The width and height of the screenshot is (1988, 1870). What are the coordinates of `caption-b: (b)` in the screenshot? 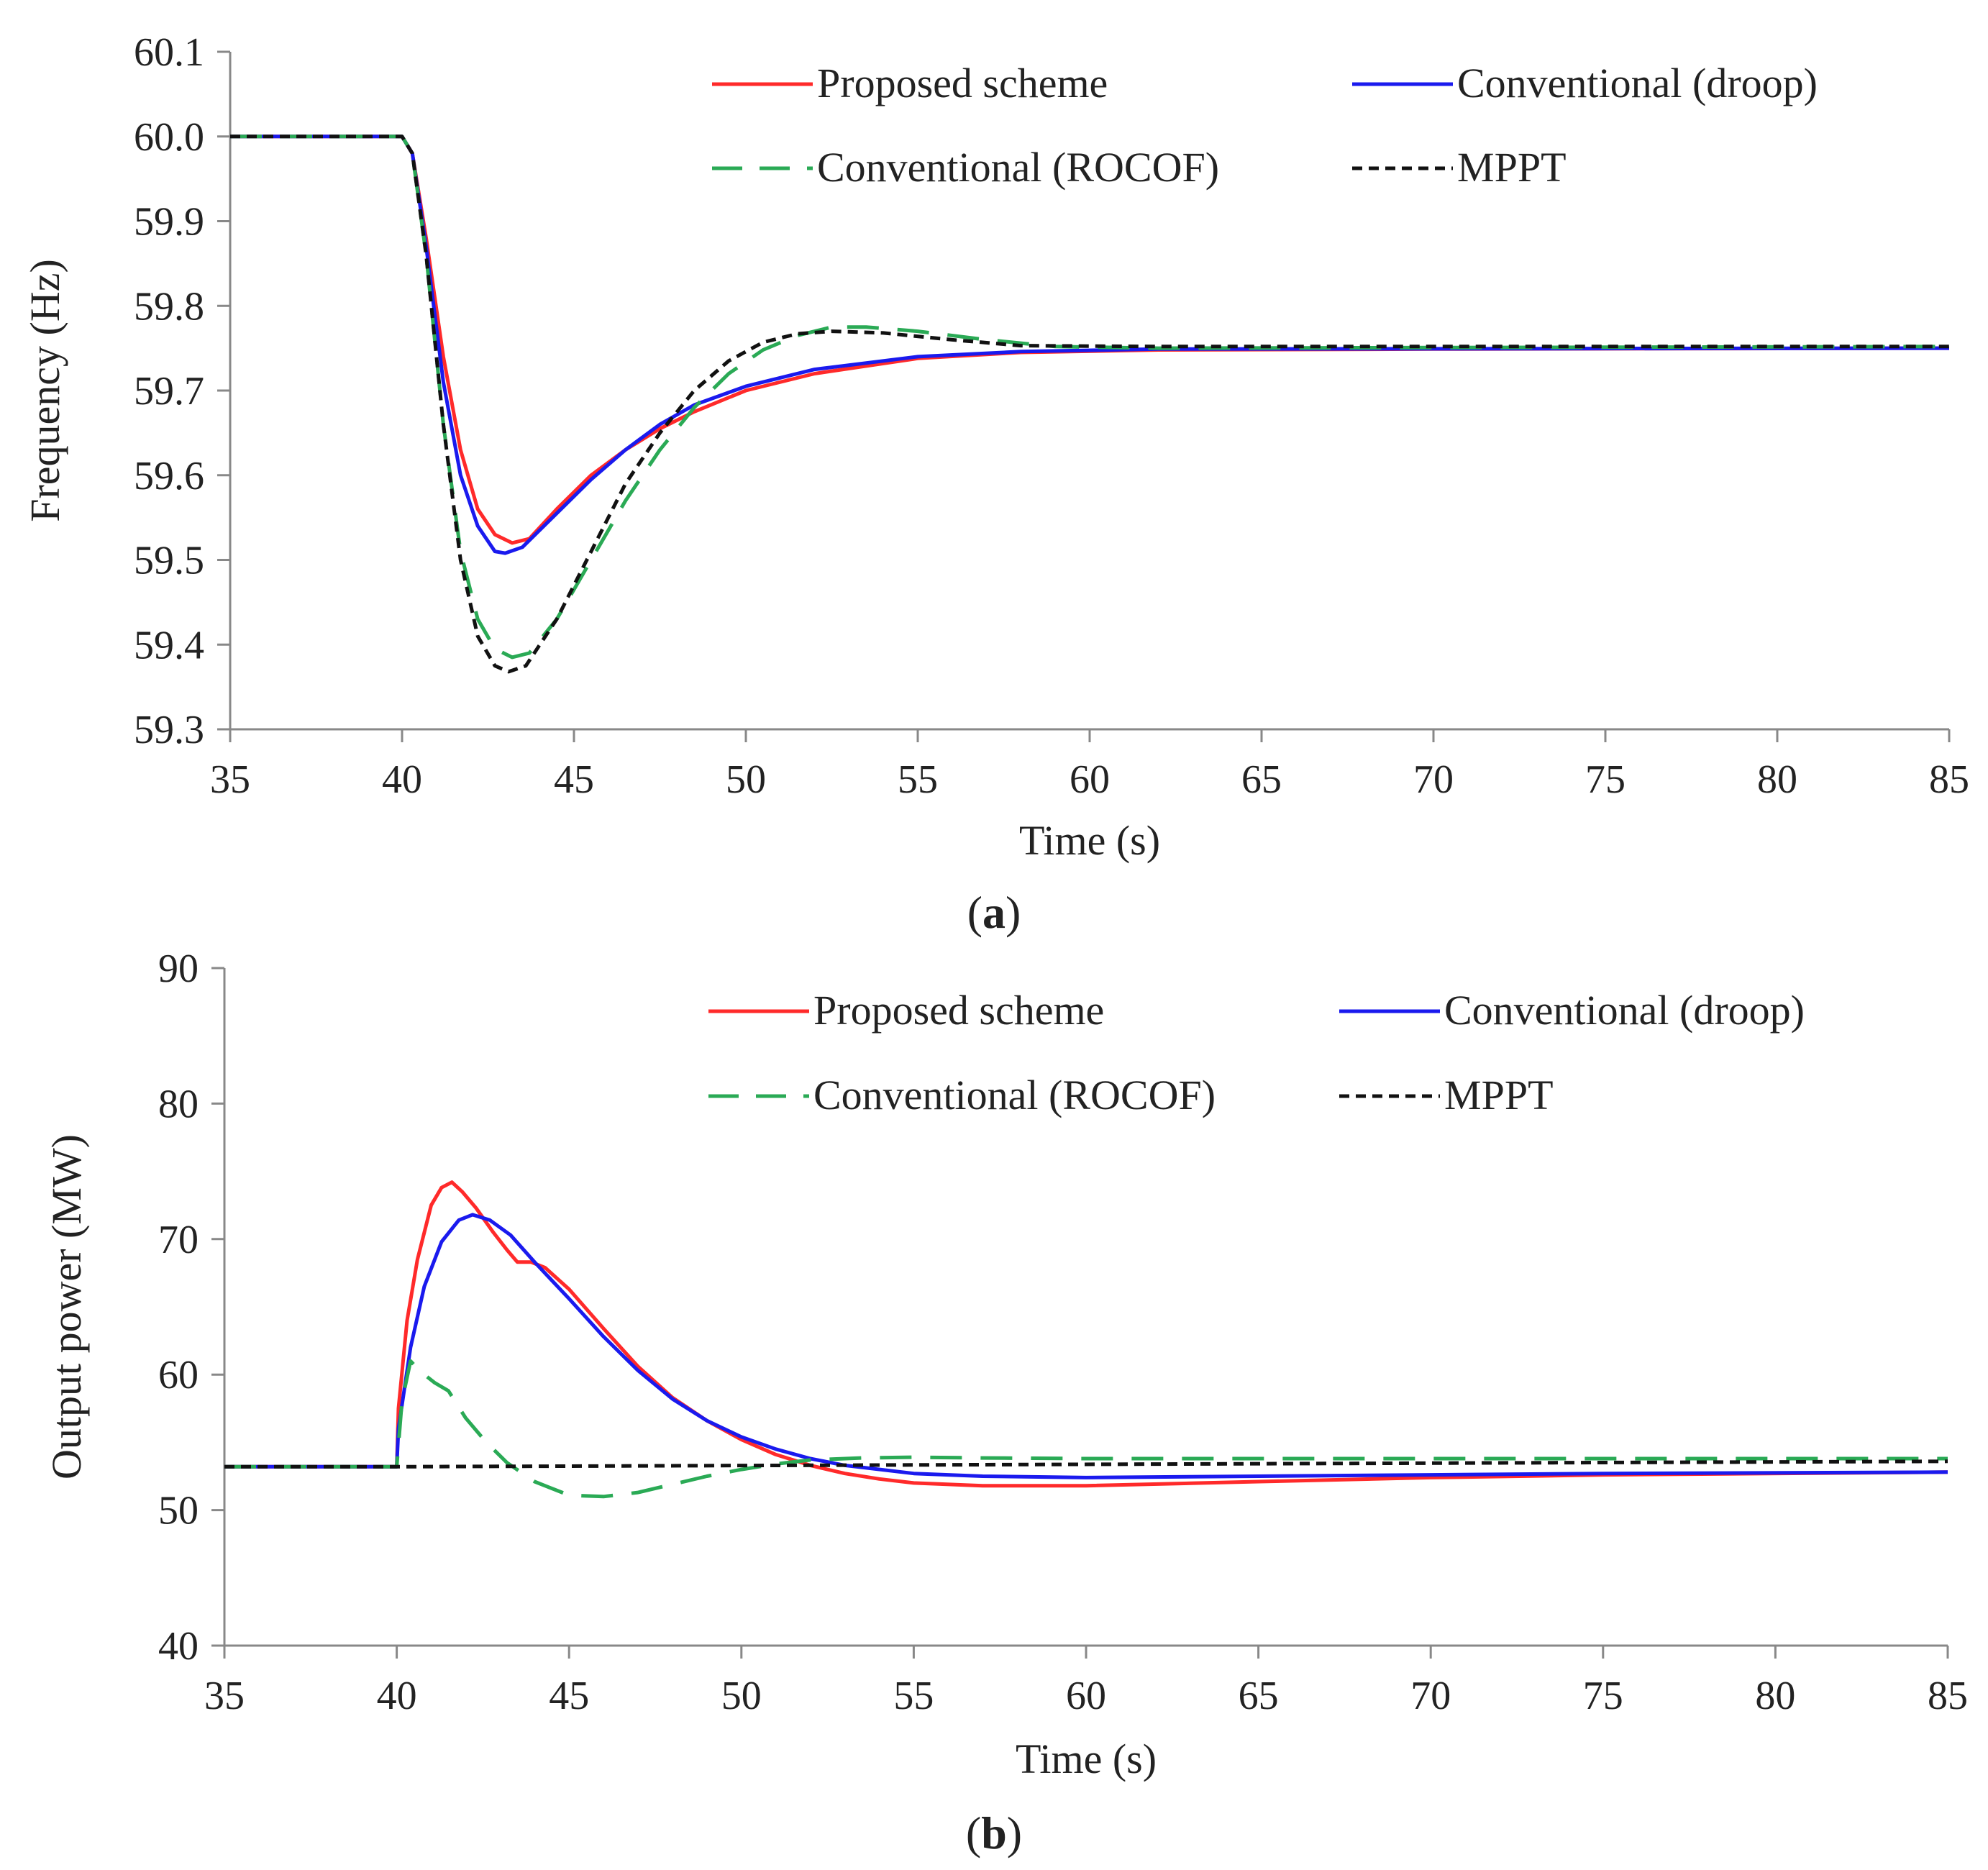 It's located at (994, 1832).